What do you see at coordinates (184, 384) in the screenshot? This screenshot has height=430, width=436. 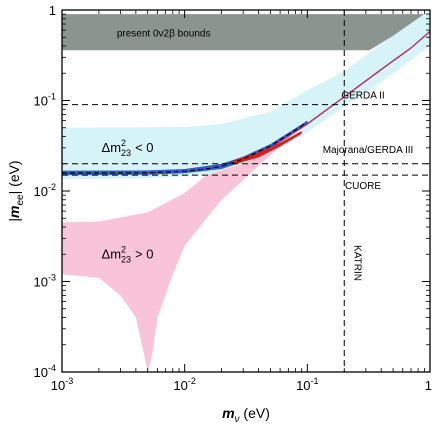 I see `x-tick-label: 10⁻²` at bounding box center [184, 384].